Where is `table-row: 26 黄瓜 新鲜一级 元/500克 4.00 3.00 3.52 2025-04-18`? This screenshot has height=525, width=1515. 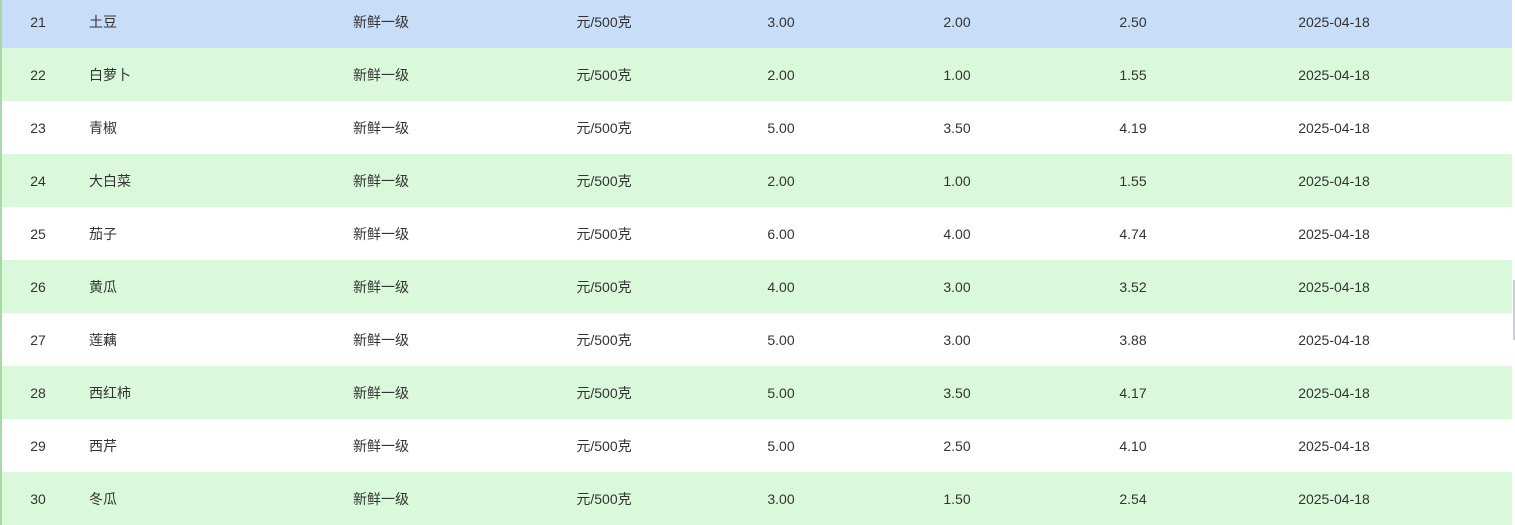 table-row: 26 黄瓜 新鲜一级 元/500克 4.00 3.00 3.52 2025-04-18 is located at coordinates (758, 286).